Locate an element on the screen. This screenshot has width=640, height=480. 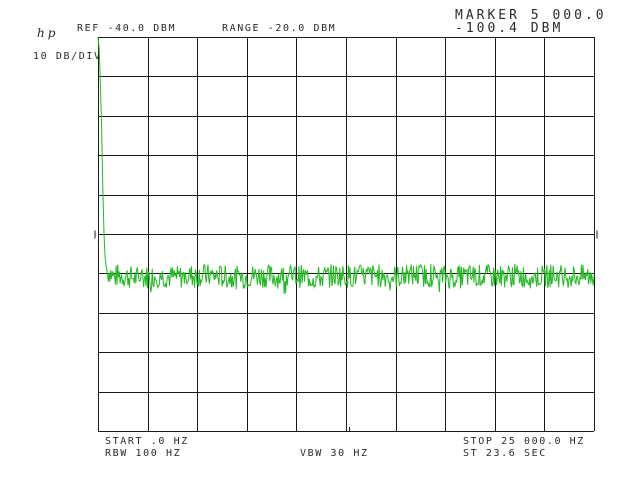
rbw-label: RBW 100 HZ is located at coordinates (143, 453).